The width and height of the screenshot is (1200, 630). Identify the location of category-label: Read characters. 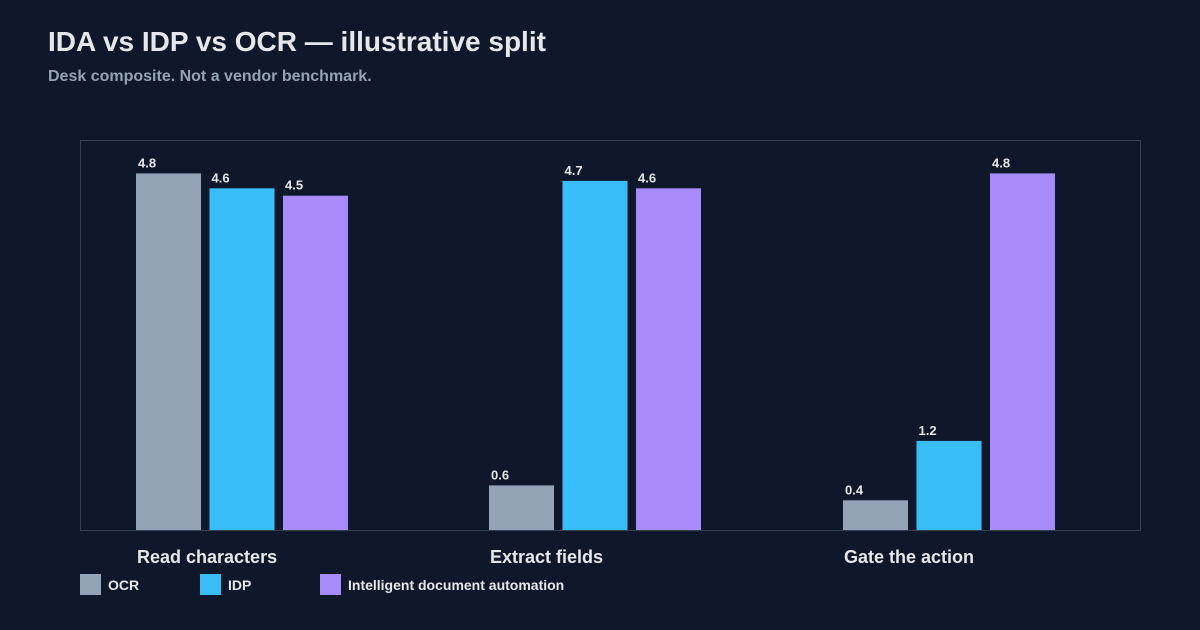
(207, 557).